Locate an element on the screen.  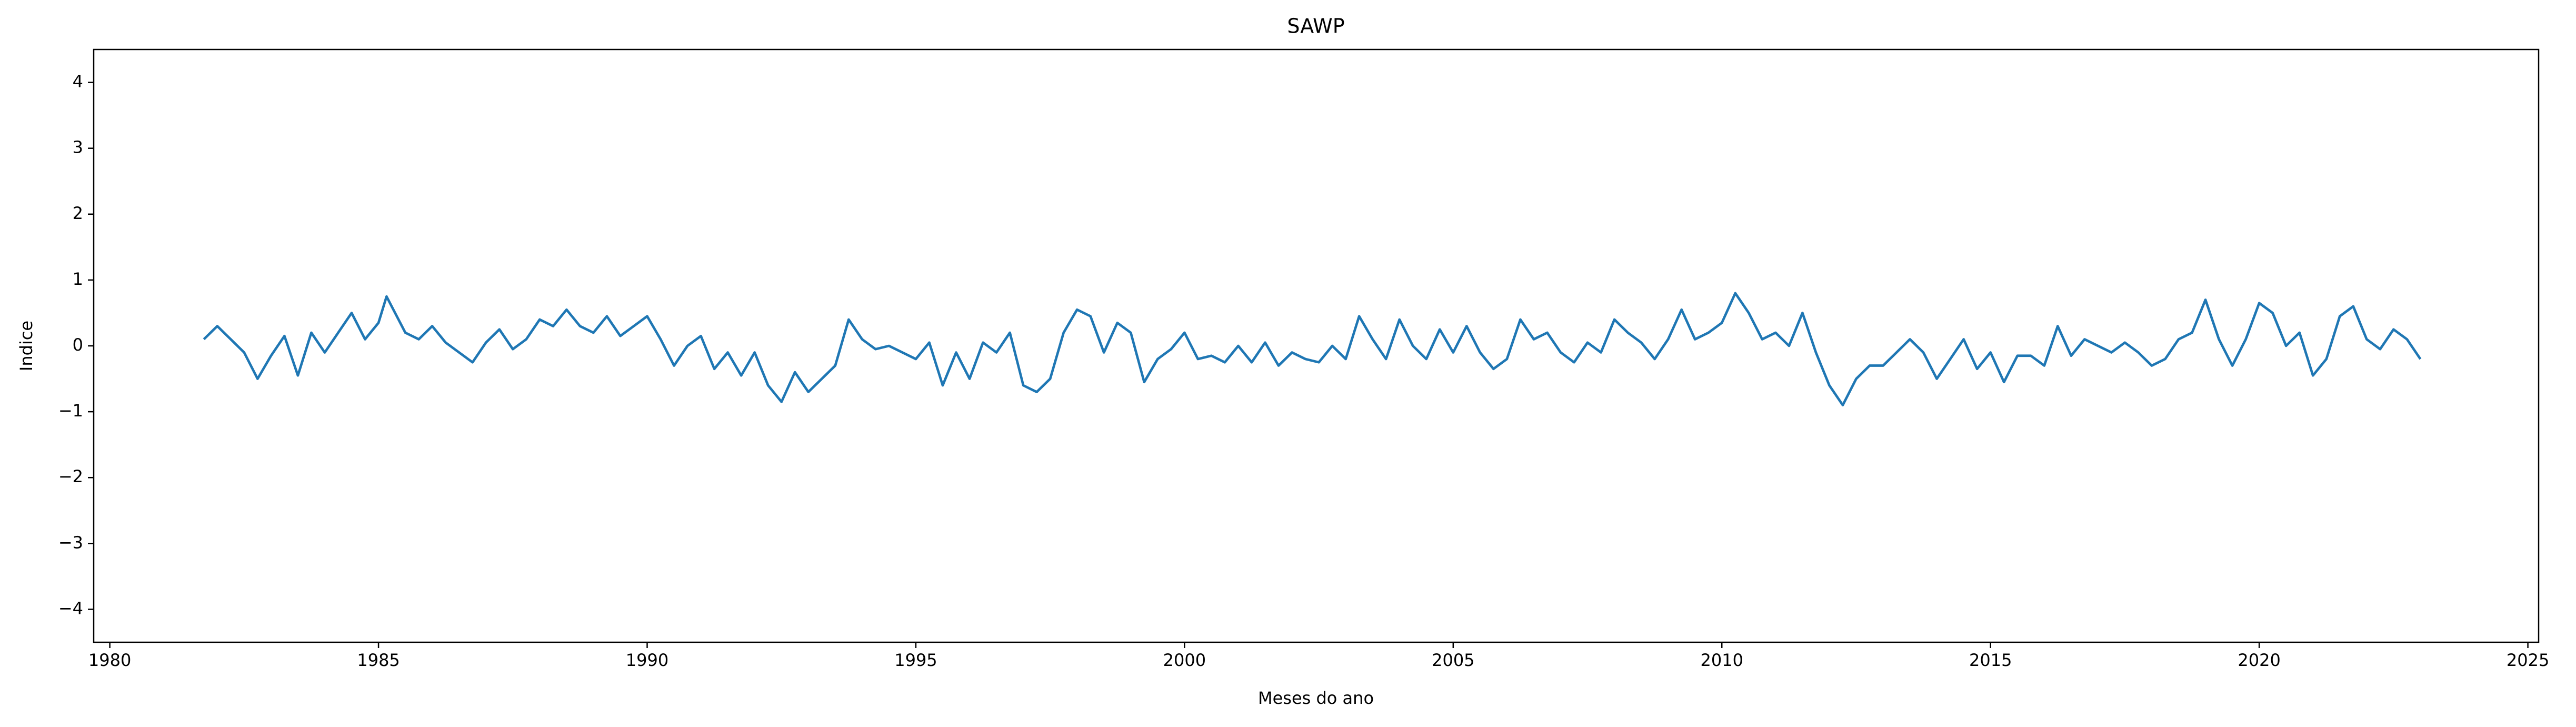
x-tick-label: 2005 is located at coordinates (1453, 660).